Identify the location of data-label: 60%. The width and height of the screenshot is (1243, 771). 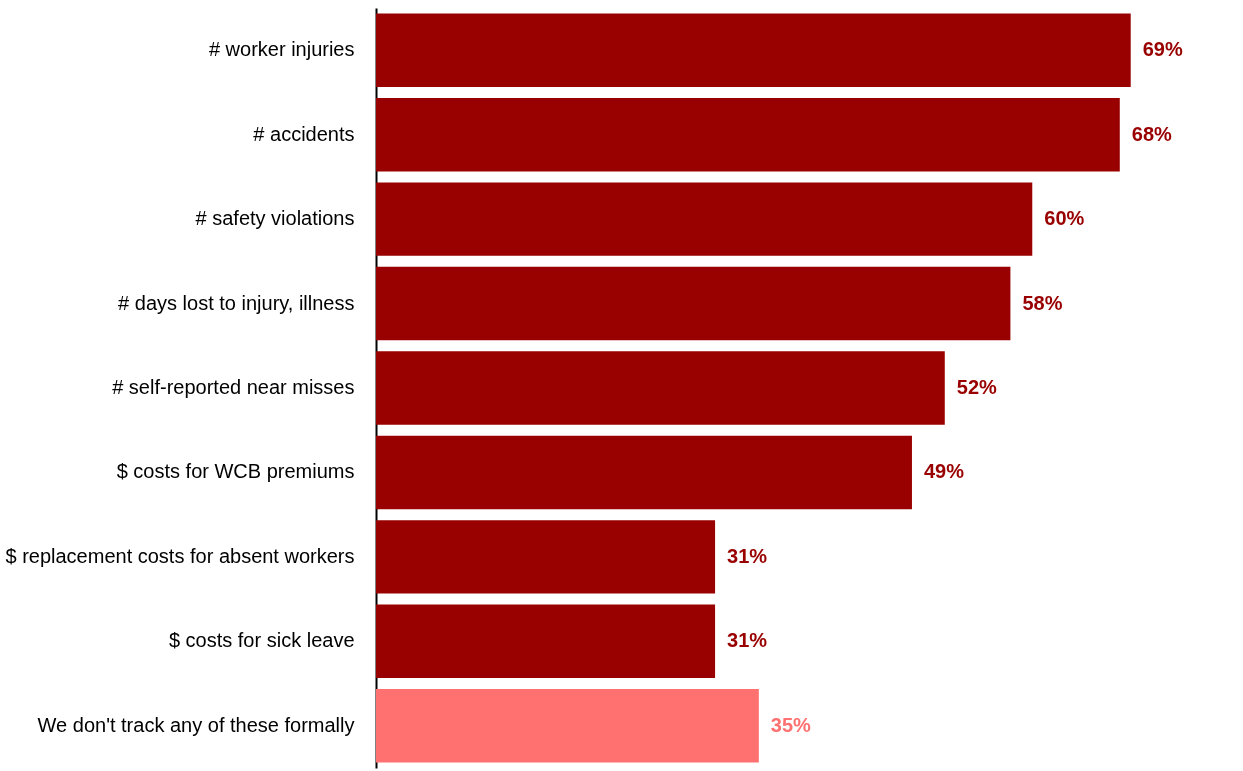
(1064, 218).